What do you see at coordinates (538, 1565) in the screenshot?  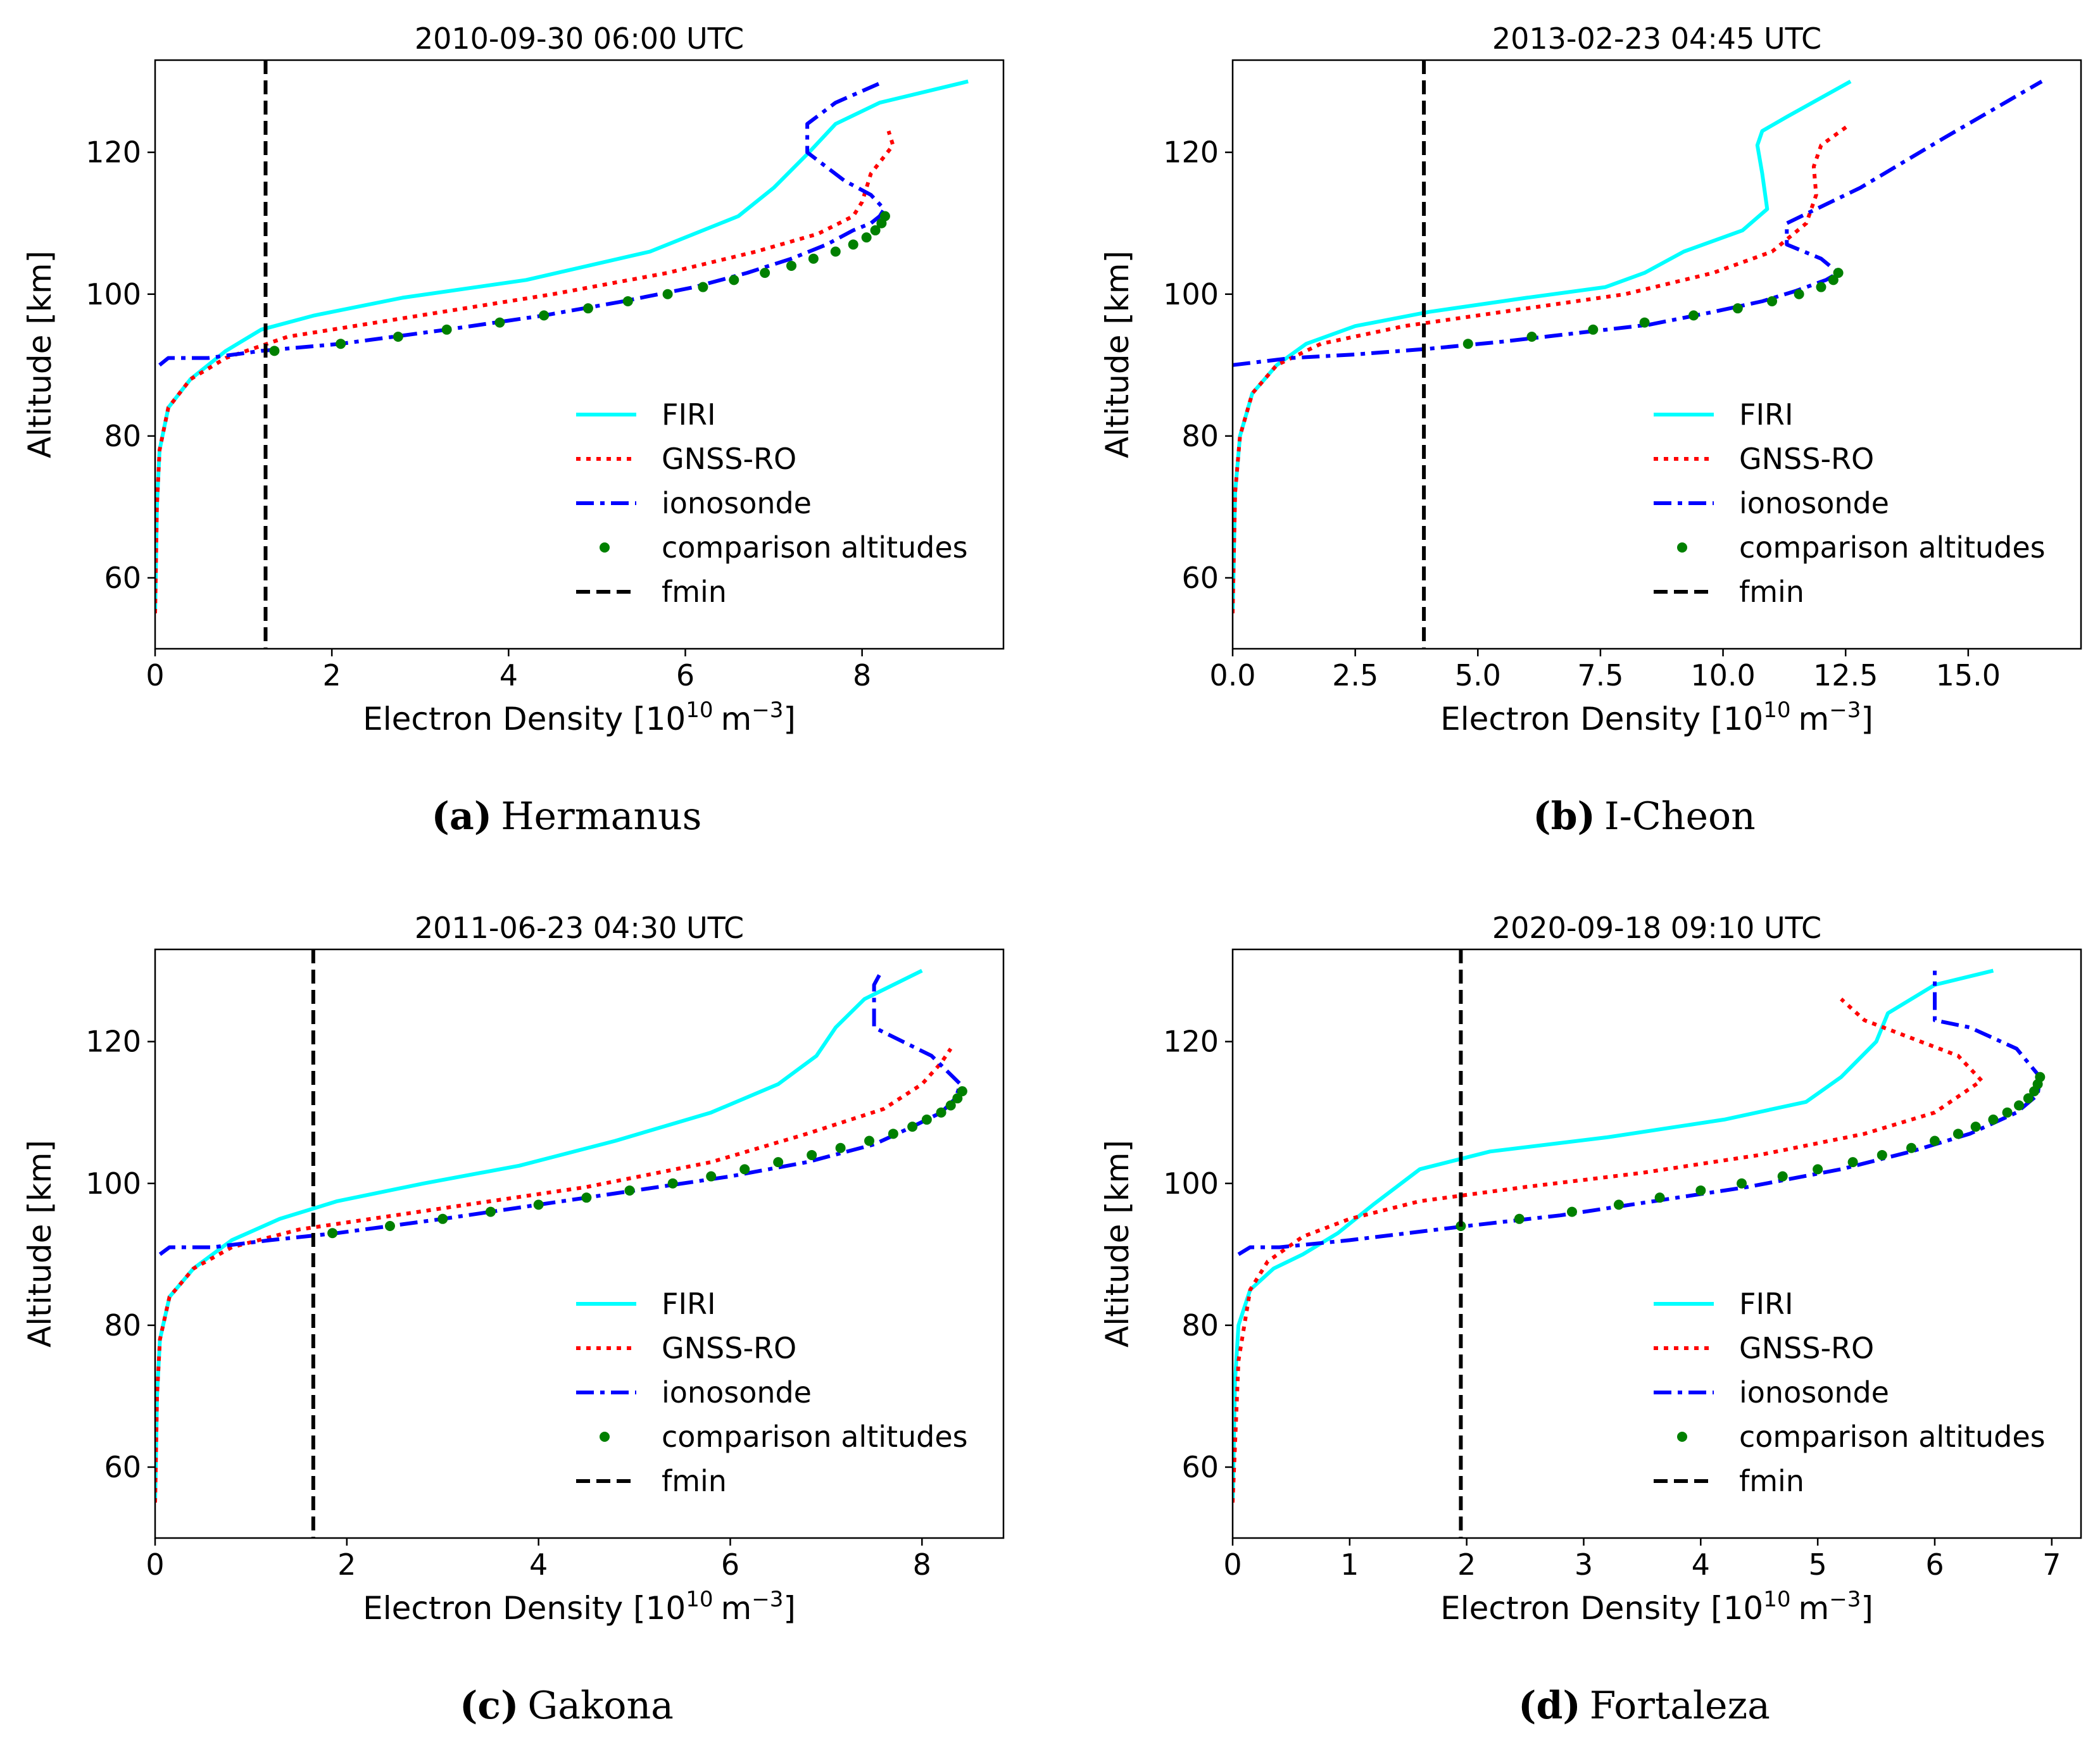 I see `x-tick-label: 4` at bounding box center [538, 1565].